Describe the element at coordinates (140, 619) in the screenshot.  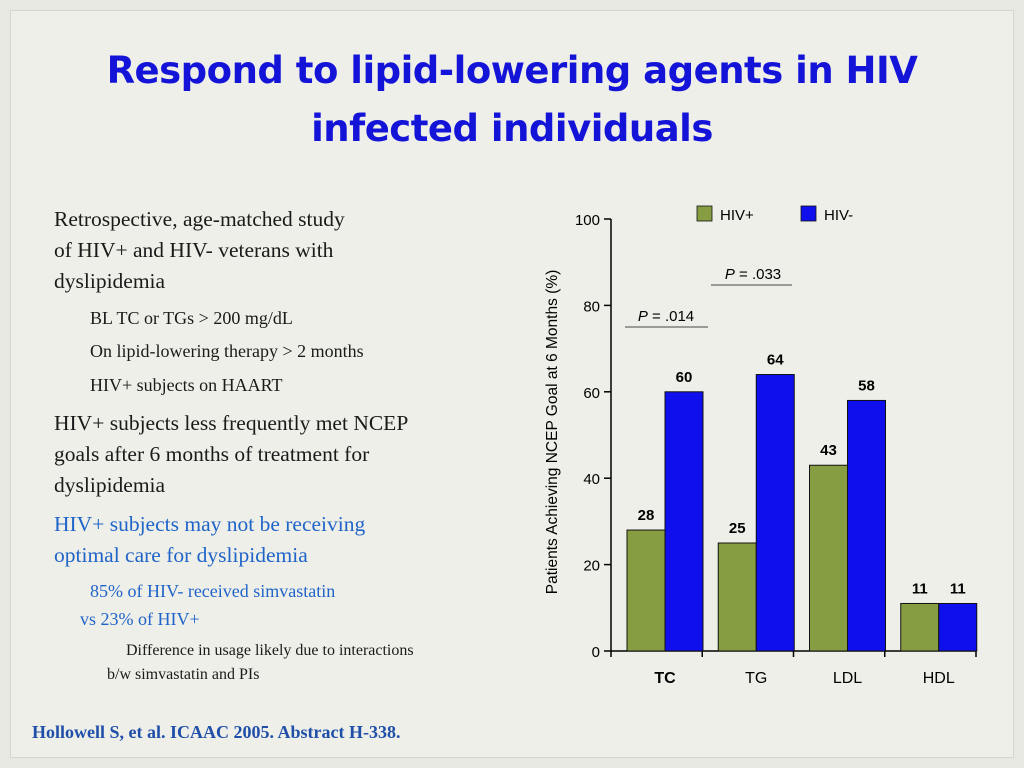
I see `sub-bullet-4-line-2: vs 23% of HIV+` at that location.